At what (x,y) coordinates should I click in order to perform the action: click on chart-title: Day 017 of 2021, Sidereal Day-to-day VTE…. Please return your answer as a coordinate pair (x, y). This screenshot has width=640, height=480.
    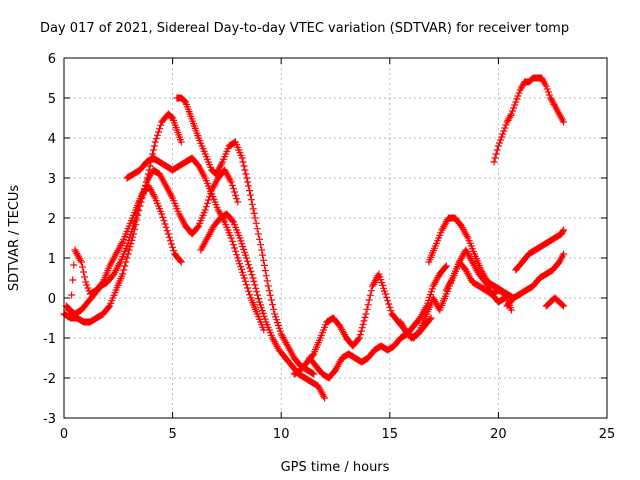
    Looking at the image, I should click on (304, 28).